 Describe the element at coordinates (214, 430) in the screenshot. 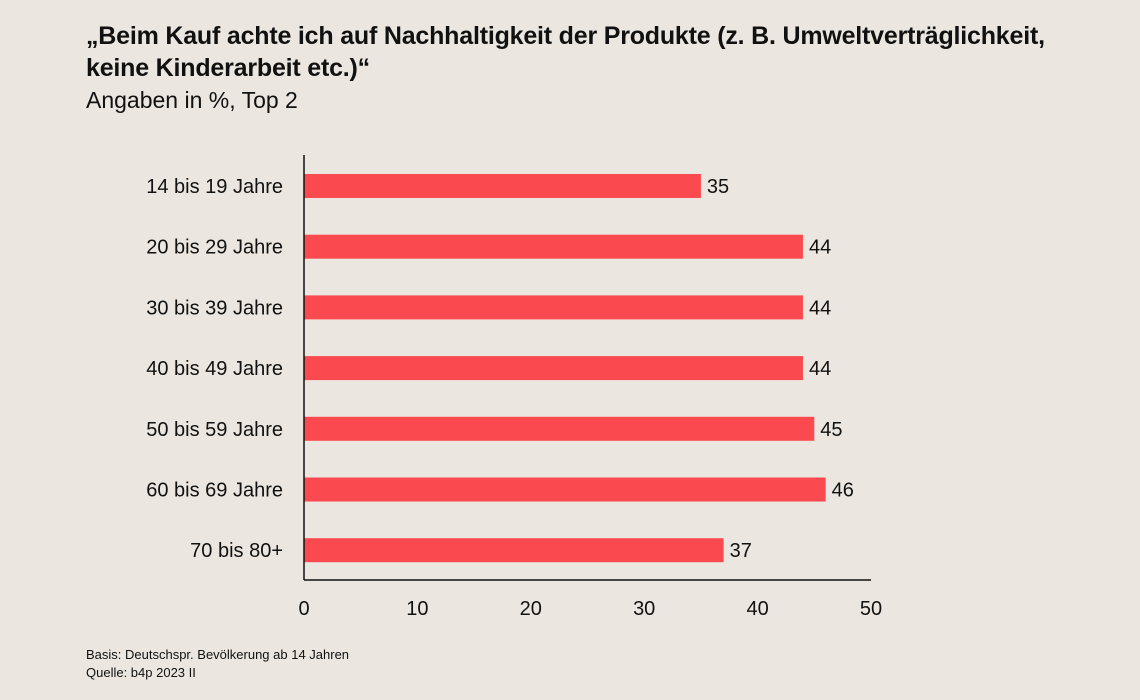

I see `category-label: 50 bis 59 Jahre` at that location.